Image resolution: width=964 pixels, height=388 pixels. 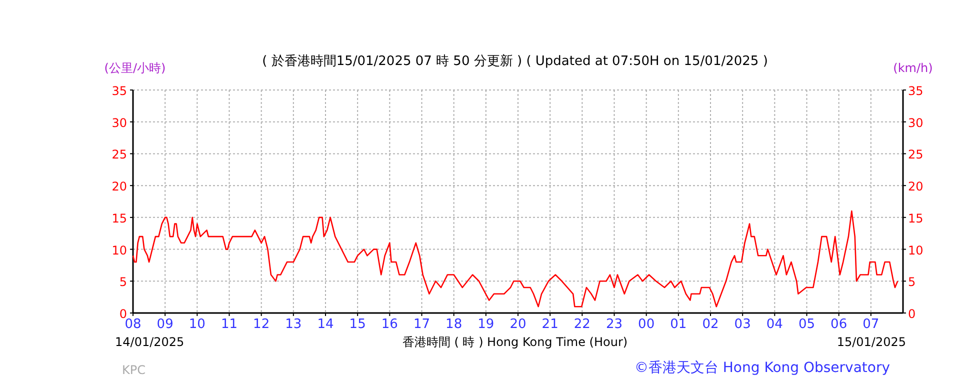 What do you see at coordinates (582, 324) in the screenshot?
I see `x-tick-label: 22` at bounding box center [582, 324].